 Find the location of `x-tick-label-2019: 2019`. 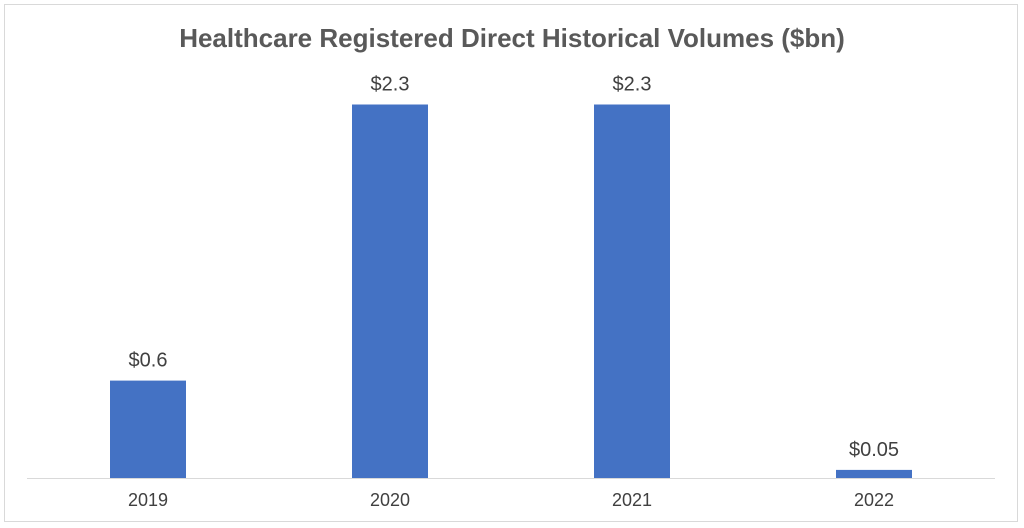

x-tick-label-2019: 2019 is located at coordinates (148, 500).